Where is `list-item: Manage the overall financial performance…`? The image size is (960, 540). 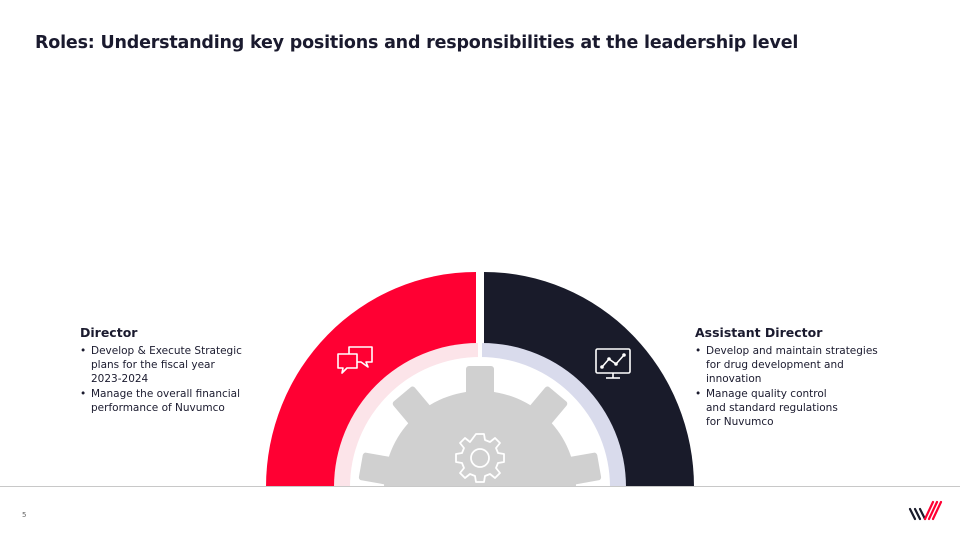 list-item: Manage the overall financial performance… is located at coordinates (170, 401).